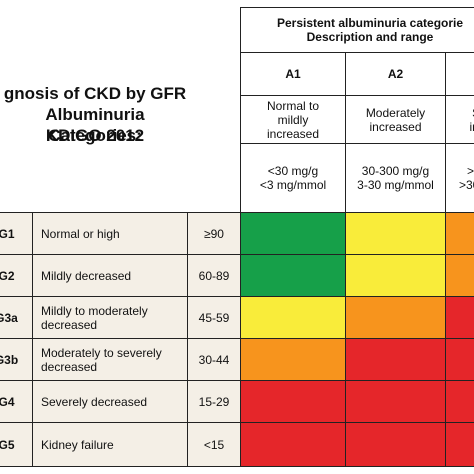 The image size is (474, 474). I want to click on gfr-description: Kidney failure, so click(110, 444).